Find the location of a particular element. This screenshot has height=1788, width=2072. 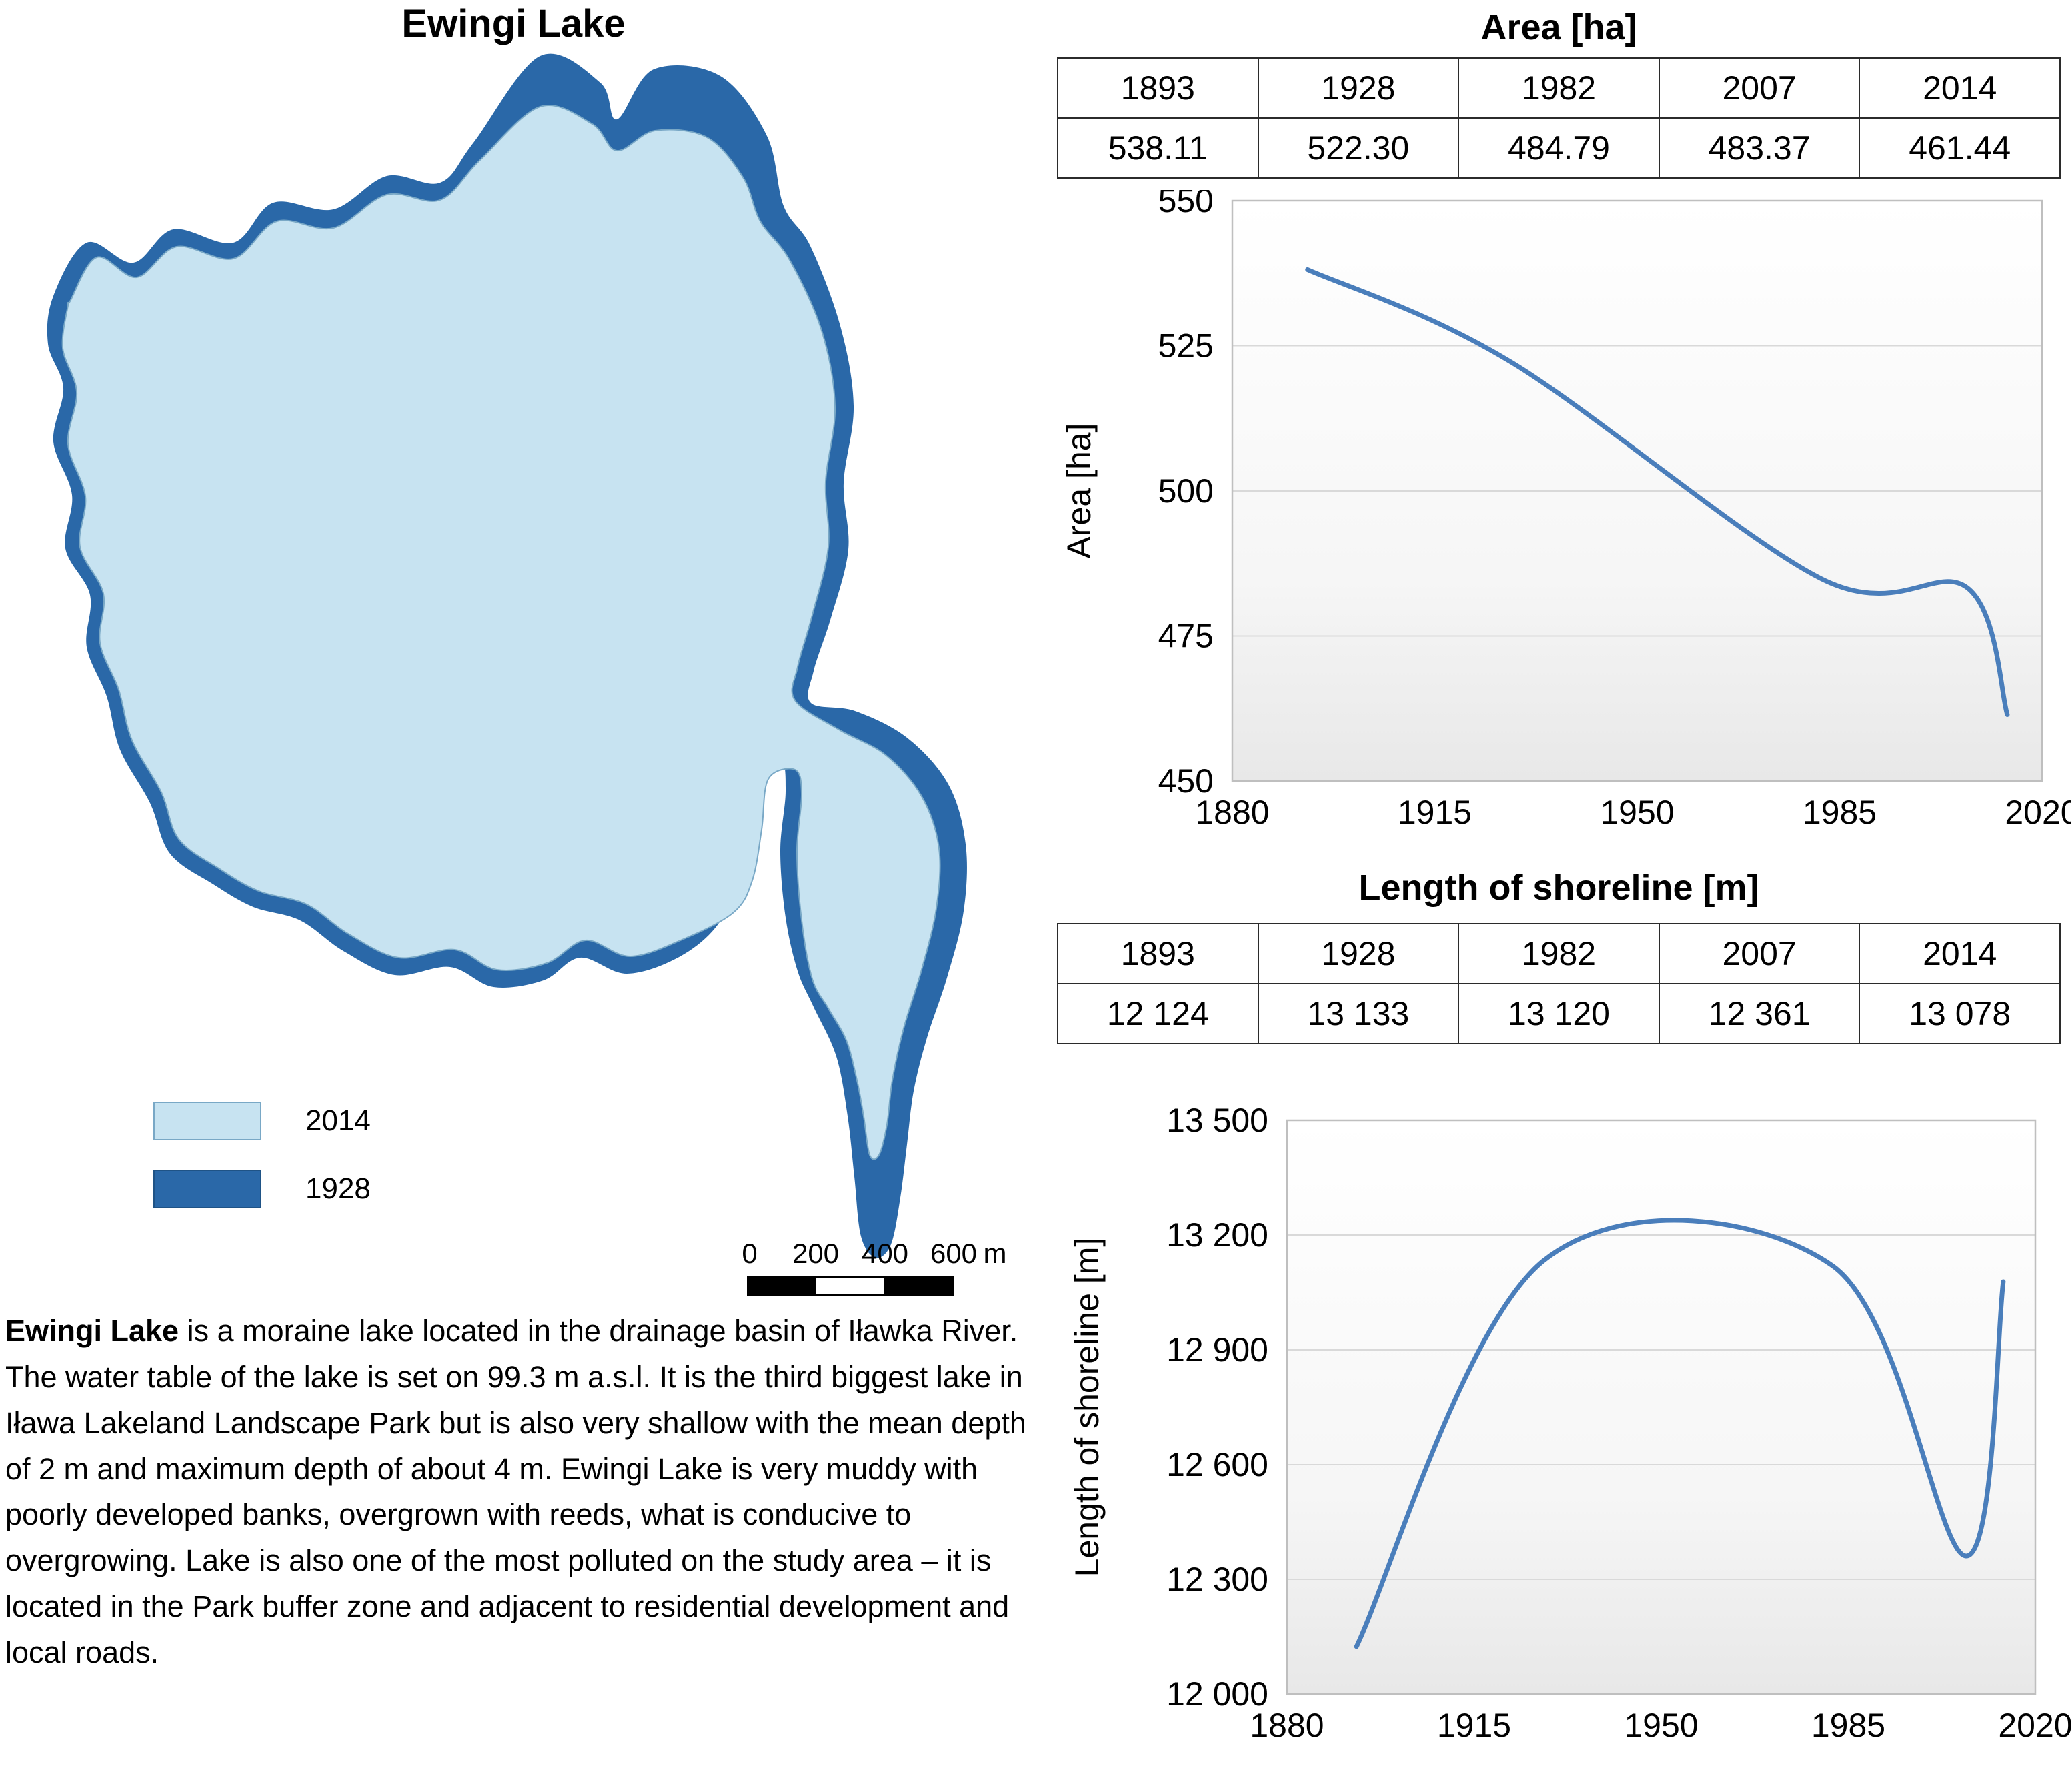

description-lead: Ewingi Lake is located at coordinates (92, 1331).